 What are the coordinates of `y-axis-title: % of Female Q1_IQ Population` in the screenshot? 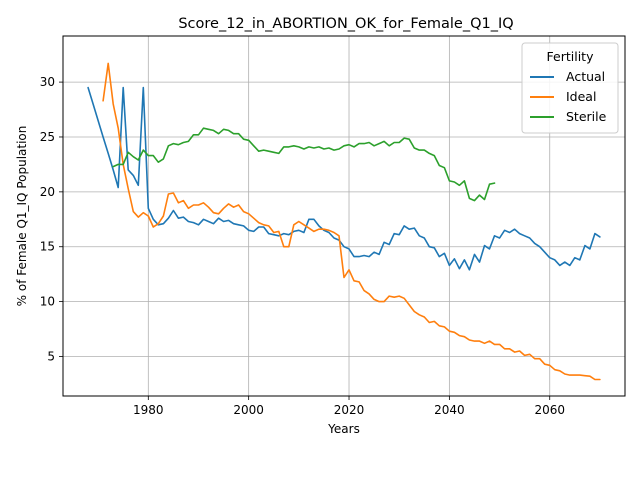 It's located at (22, 216).